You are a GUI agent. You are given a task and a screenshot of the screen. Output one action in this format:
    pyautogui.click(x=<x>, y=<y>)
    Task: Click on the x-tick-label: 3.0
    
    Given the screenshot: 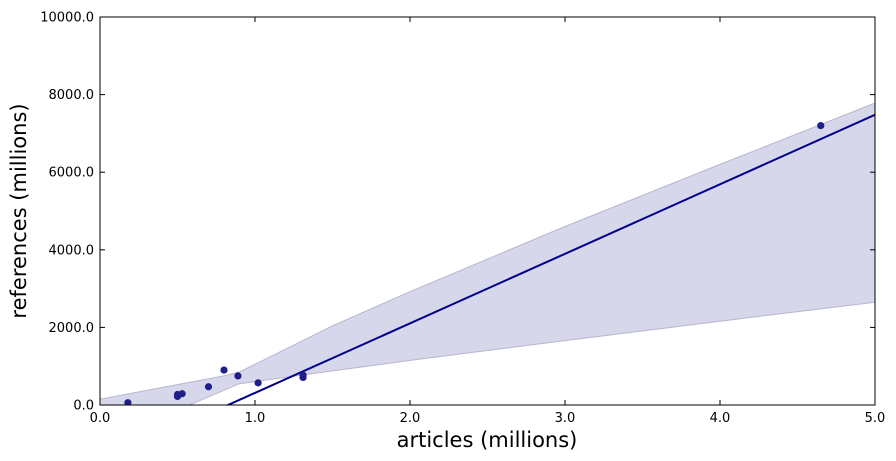 What is the action you would take?
    pyautogui.click(x=565, y=418)
    